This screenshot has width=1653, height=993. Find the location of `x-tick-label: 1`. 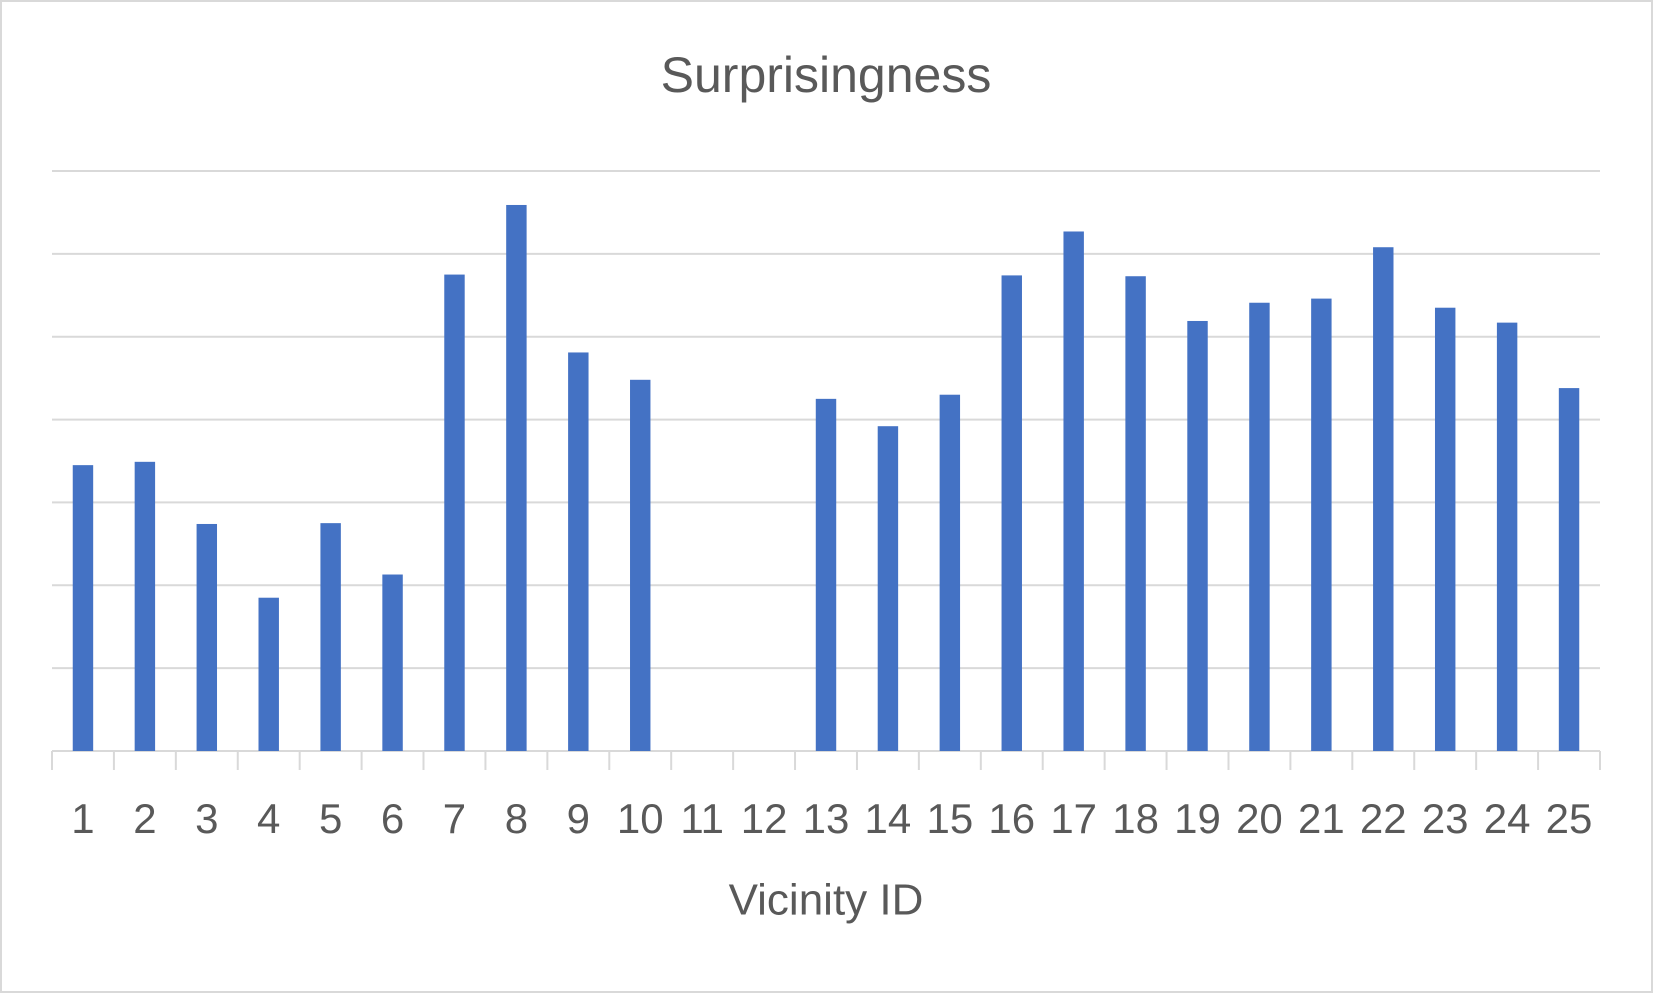

x-tick-label: 1 is located at coordinates (82, 818).